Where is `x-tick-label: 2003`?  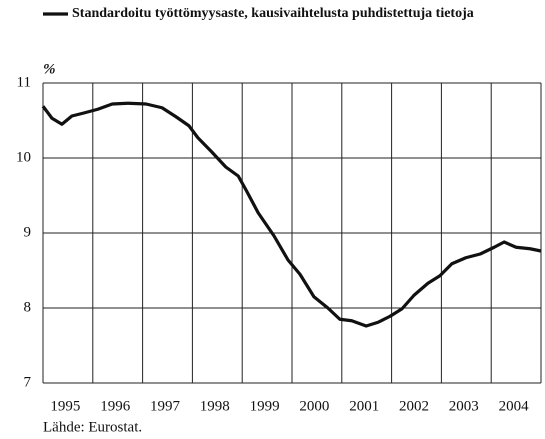 x-tick-label: 2003 is located at coordinates (464, 406).